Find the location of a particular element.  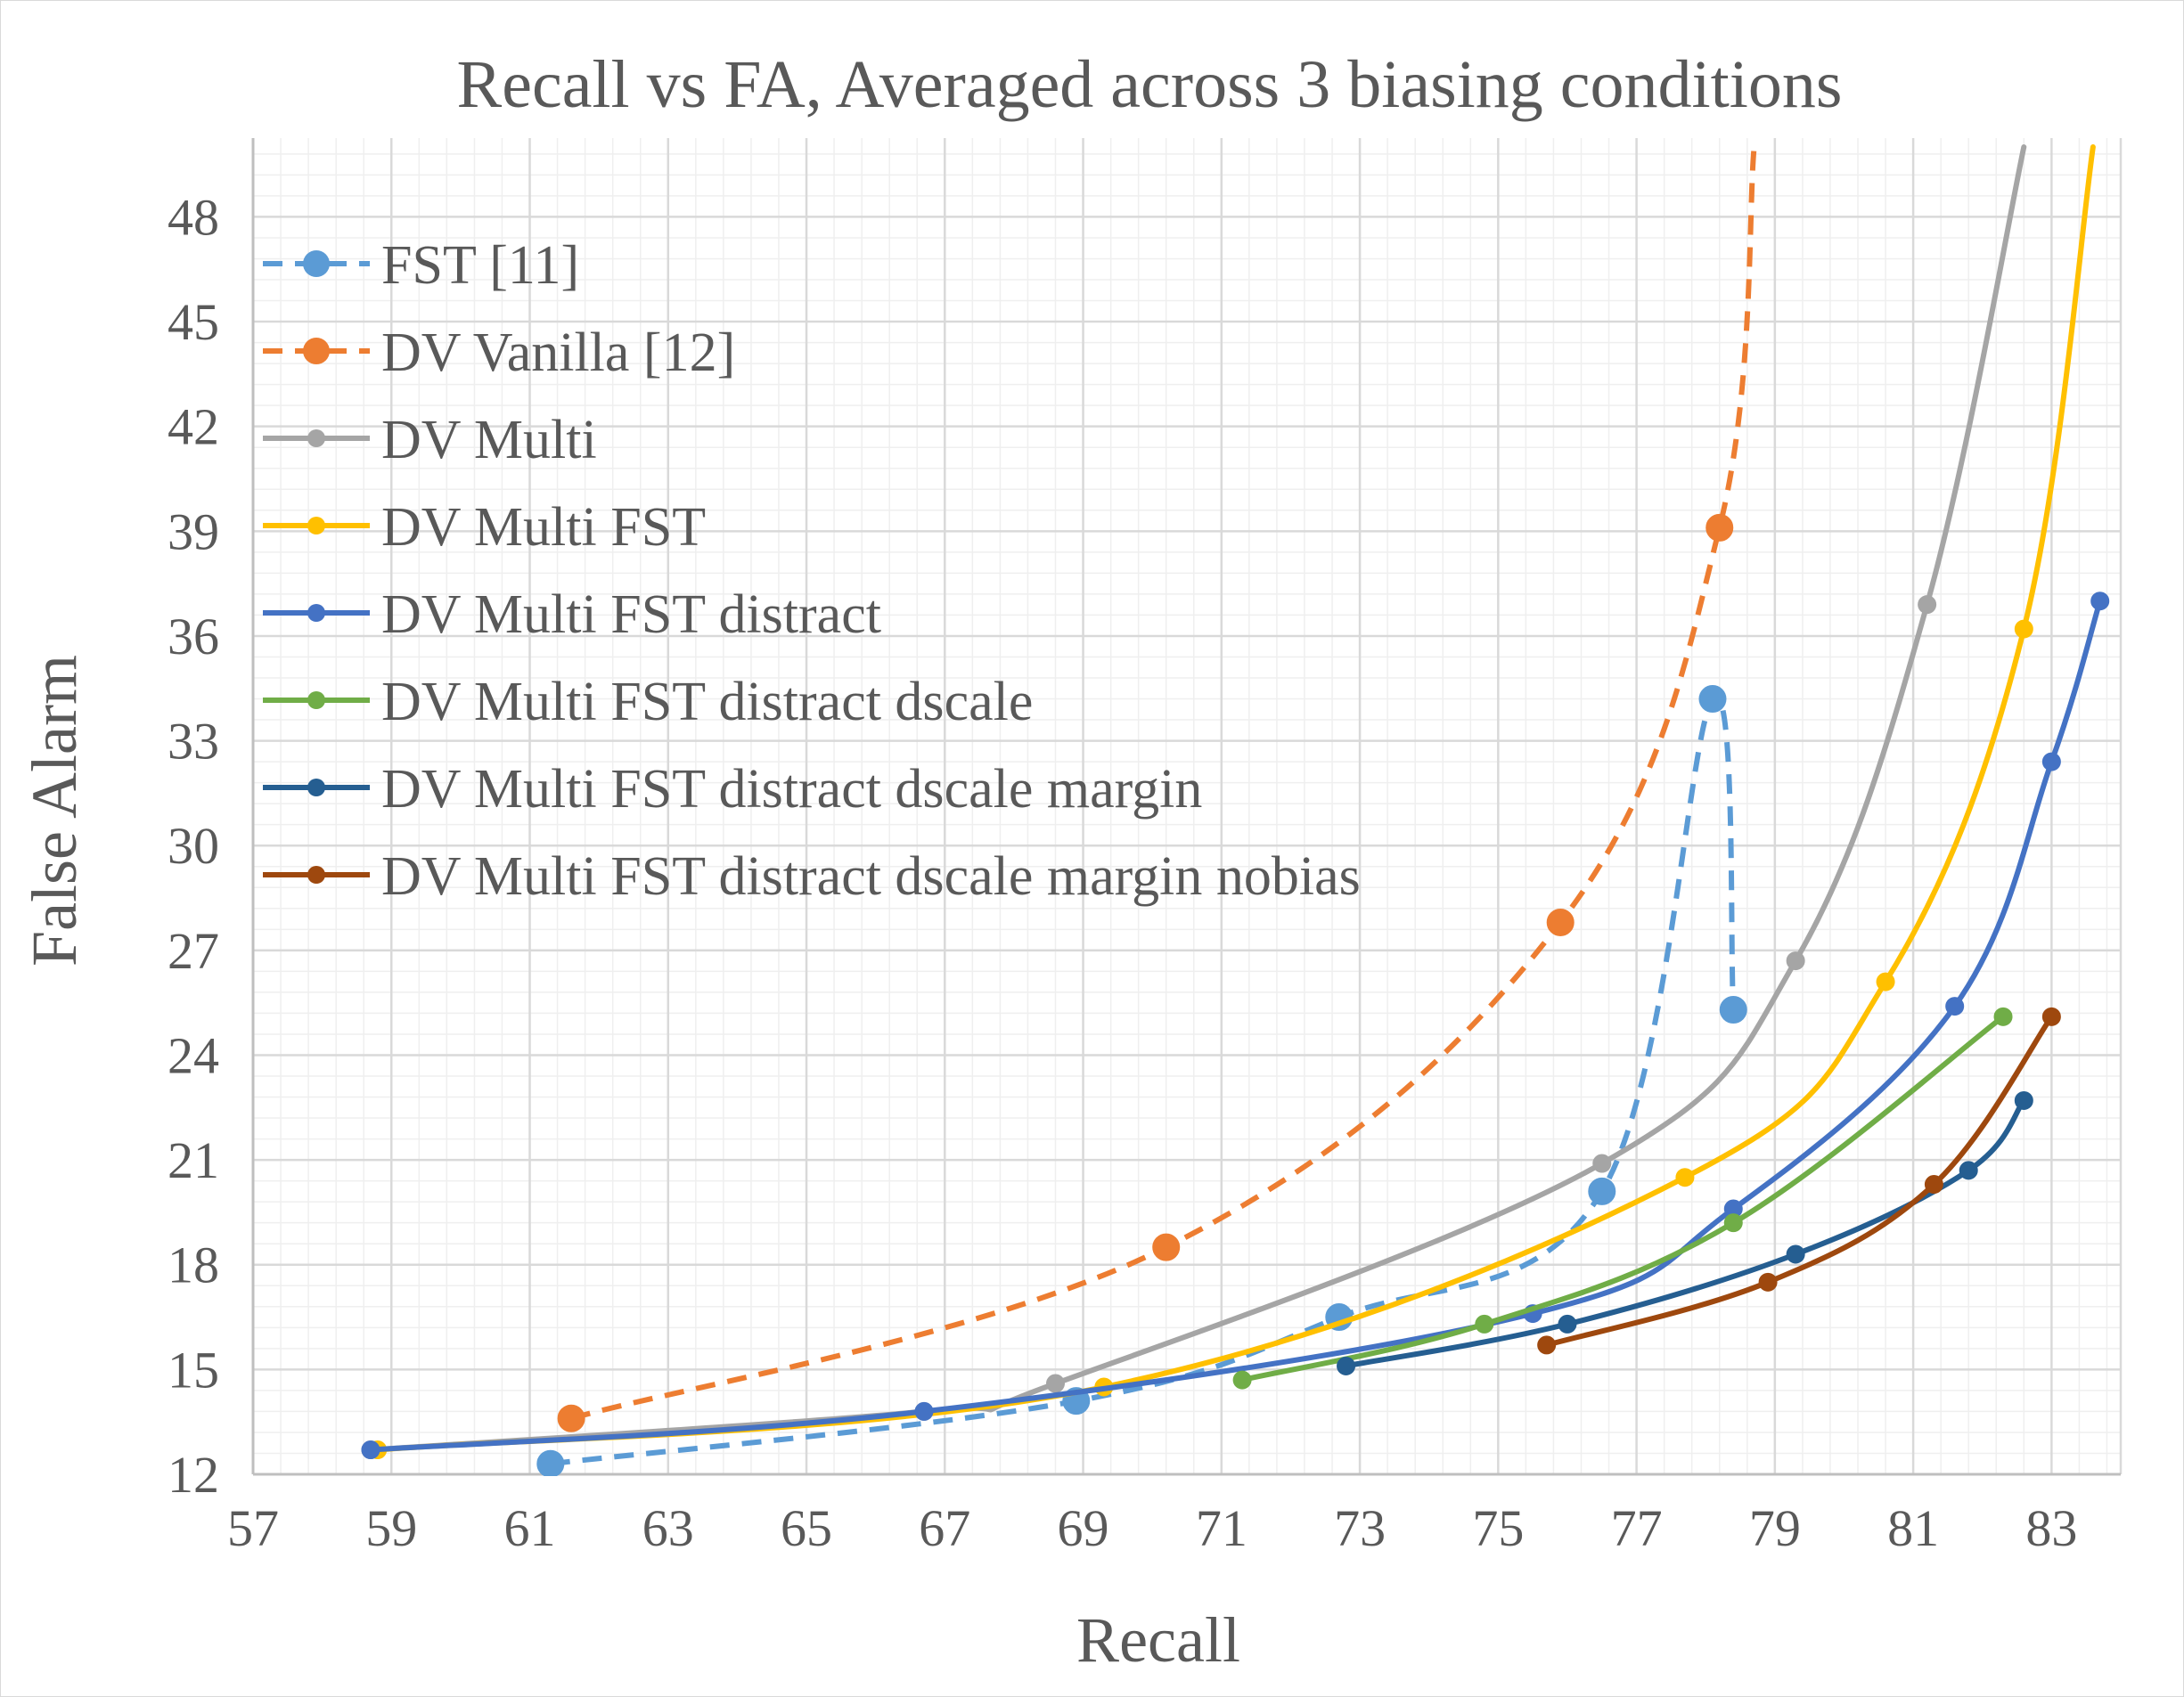

x-tick-label: 75 is located at coordinates (1498, 1528).